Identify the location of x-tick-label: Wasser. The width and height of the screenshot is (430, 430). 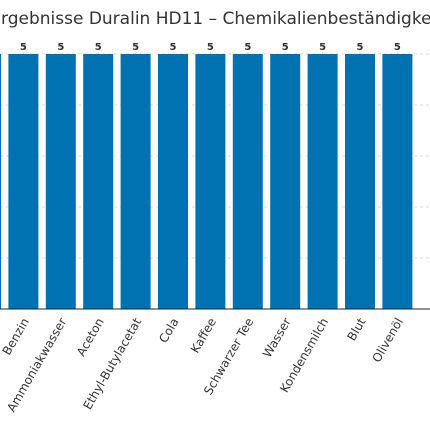
(277, 337).